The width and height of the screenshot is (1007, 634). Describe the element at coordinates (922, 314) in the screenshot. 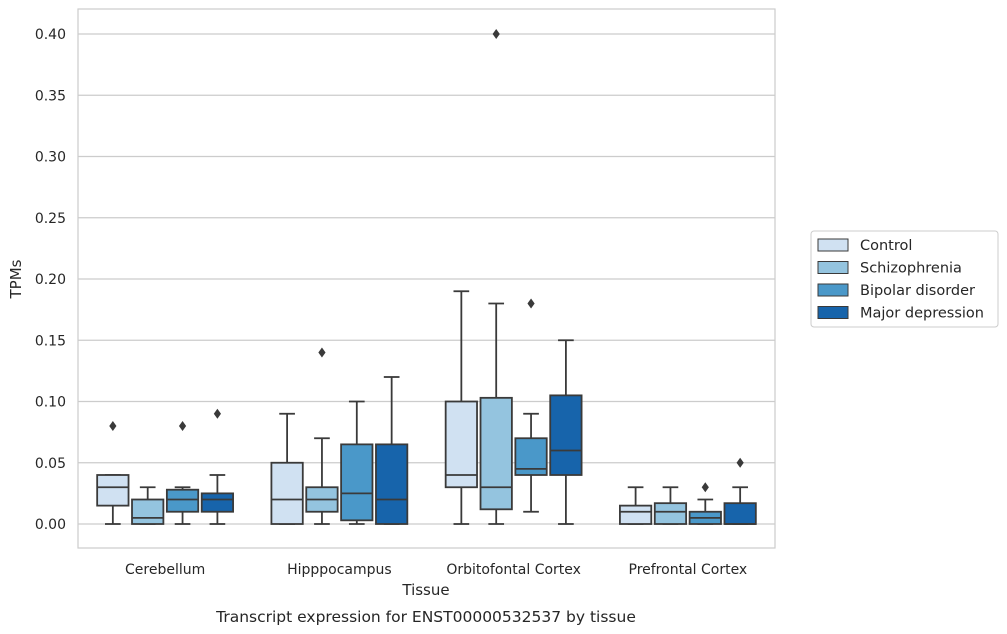

I see `legend-label: Major depression` at that location.